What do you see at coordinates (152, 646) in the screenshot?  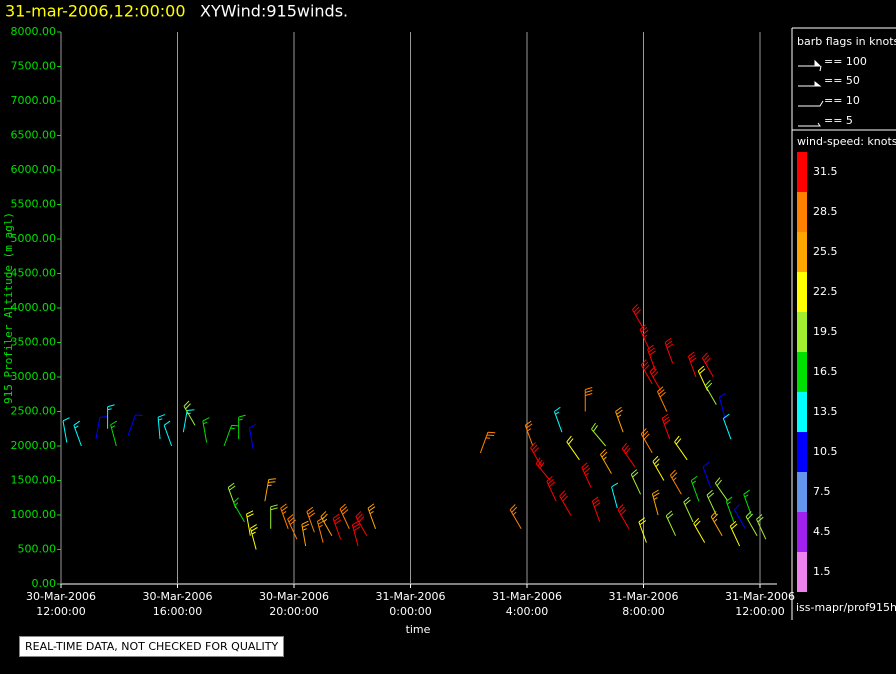 I see `quality-note: REAL-TIME DATA, NOT CHECKED FOR QUALITY` at bounding box center [152, 646].